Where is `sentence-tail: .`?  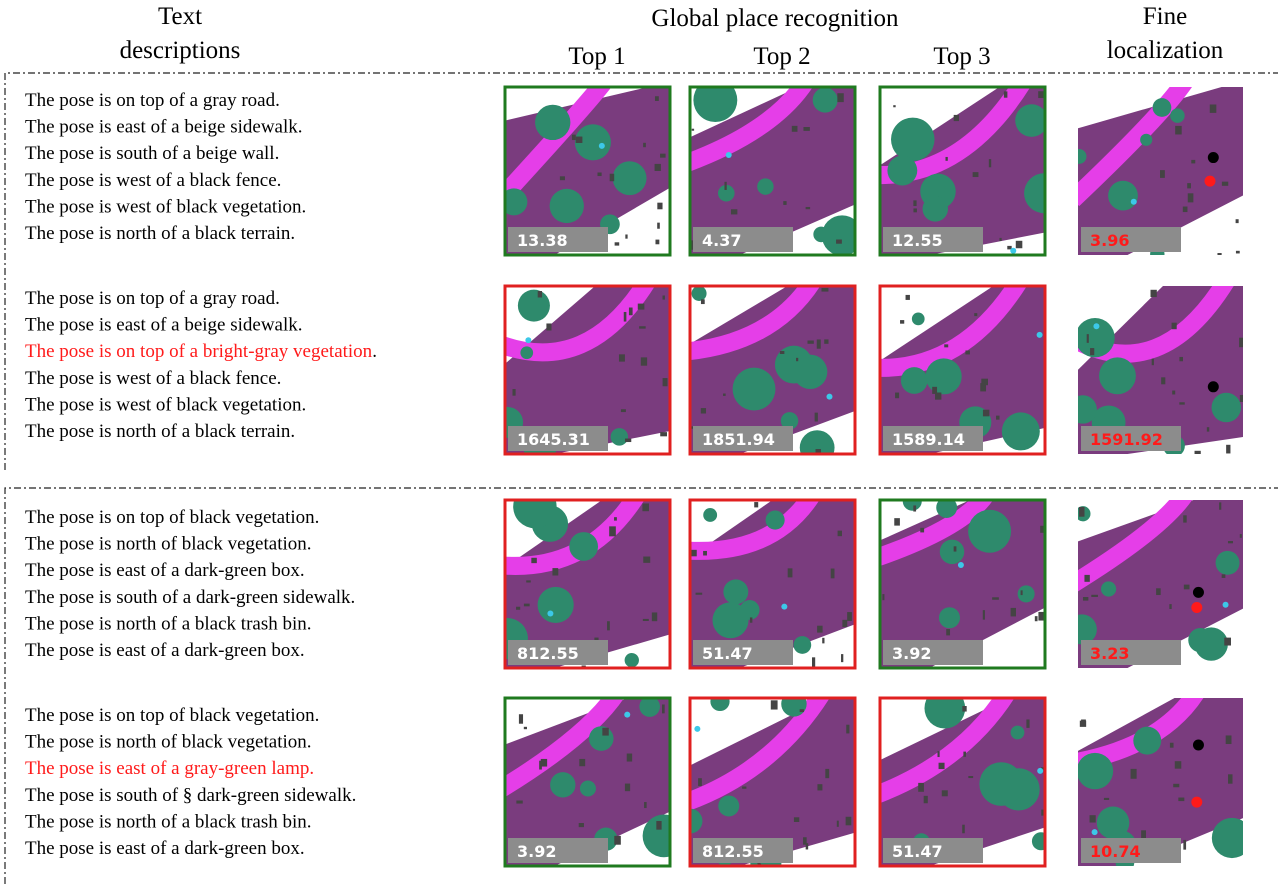
sentence-tail: . is located at coordinates (374, 351).